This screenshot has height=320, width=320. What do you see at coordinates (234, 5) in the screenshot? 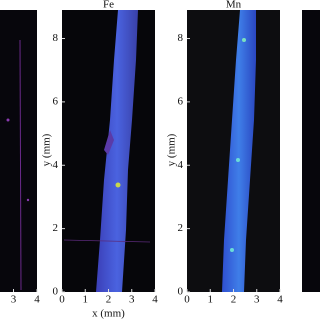
I see `panel-title: Mn` at bounding box center [234, 5].